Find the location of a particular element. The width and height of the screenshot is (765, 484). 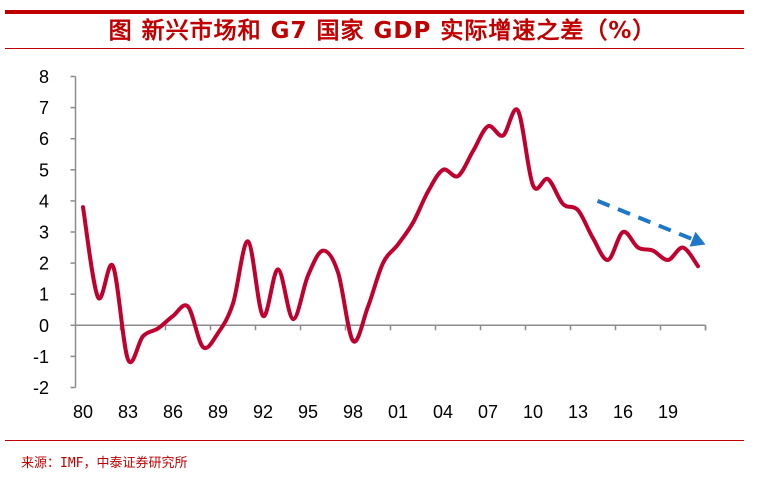

title-bottom-rule is located at coordinates (374, 48).